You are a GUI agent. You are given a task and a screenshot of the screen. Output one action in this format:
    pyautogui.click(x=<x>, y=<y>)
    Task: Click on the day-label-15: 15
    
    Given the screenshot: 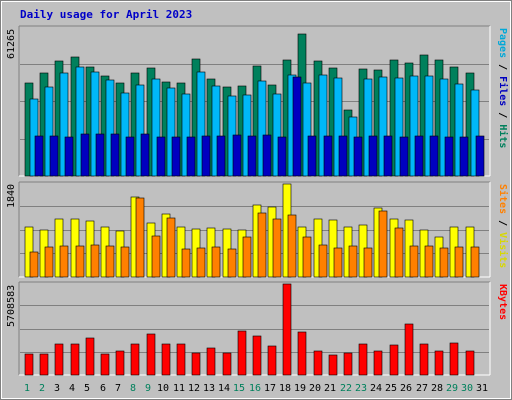 What is the action you would take?
    pyautogui.click(x=239, y=388)
    